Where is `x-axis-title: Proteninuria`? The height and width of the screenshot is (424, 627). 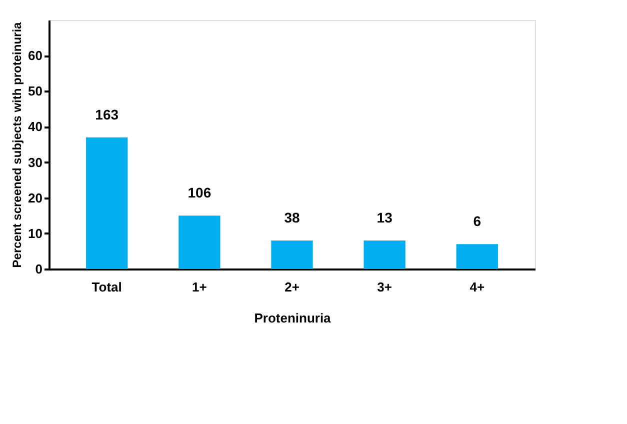
x-axis-title: Proteninuria is located at coordinates (293, 318).